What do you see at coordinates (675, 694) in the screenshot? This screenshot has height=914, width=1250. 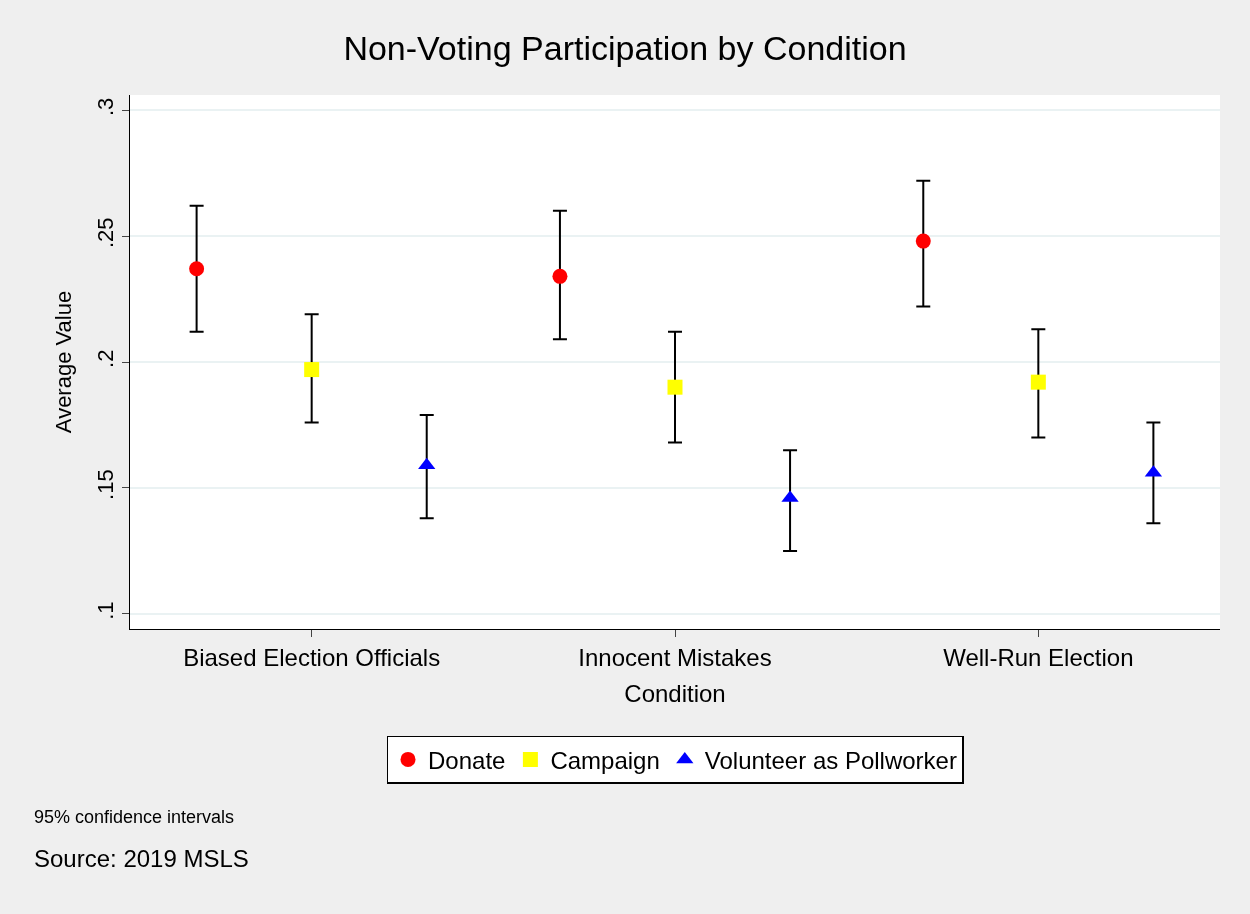 I see `x-axis-title: Condition` at bounding box center [675, 694].